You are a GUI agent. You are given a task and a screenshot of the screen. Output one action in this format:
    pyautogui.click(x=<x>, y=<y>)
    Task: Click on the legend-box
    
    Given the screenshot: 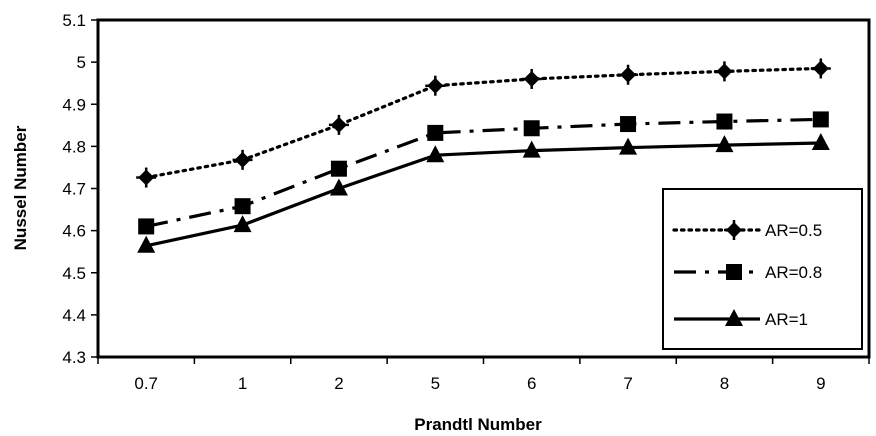 What is the action you would take?
    pyautogui.click(x=762, y=269)
    